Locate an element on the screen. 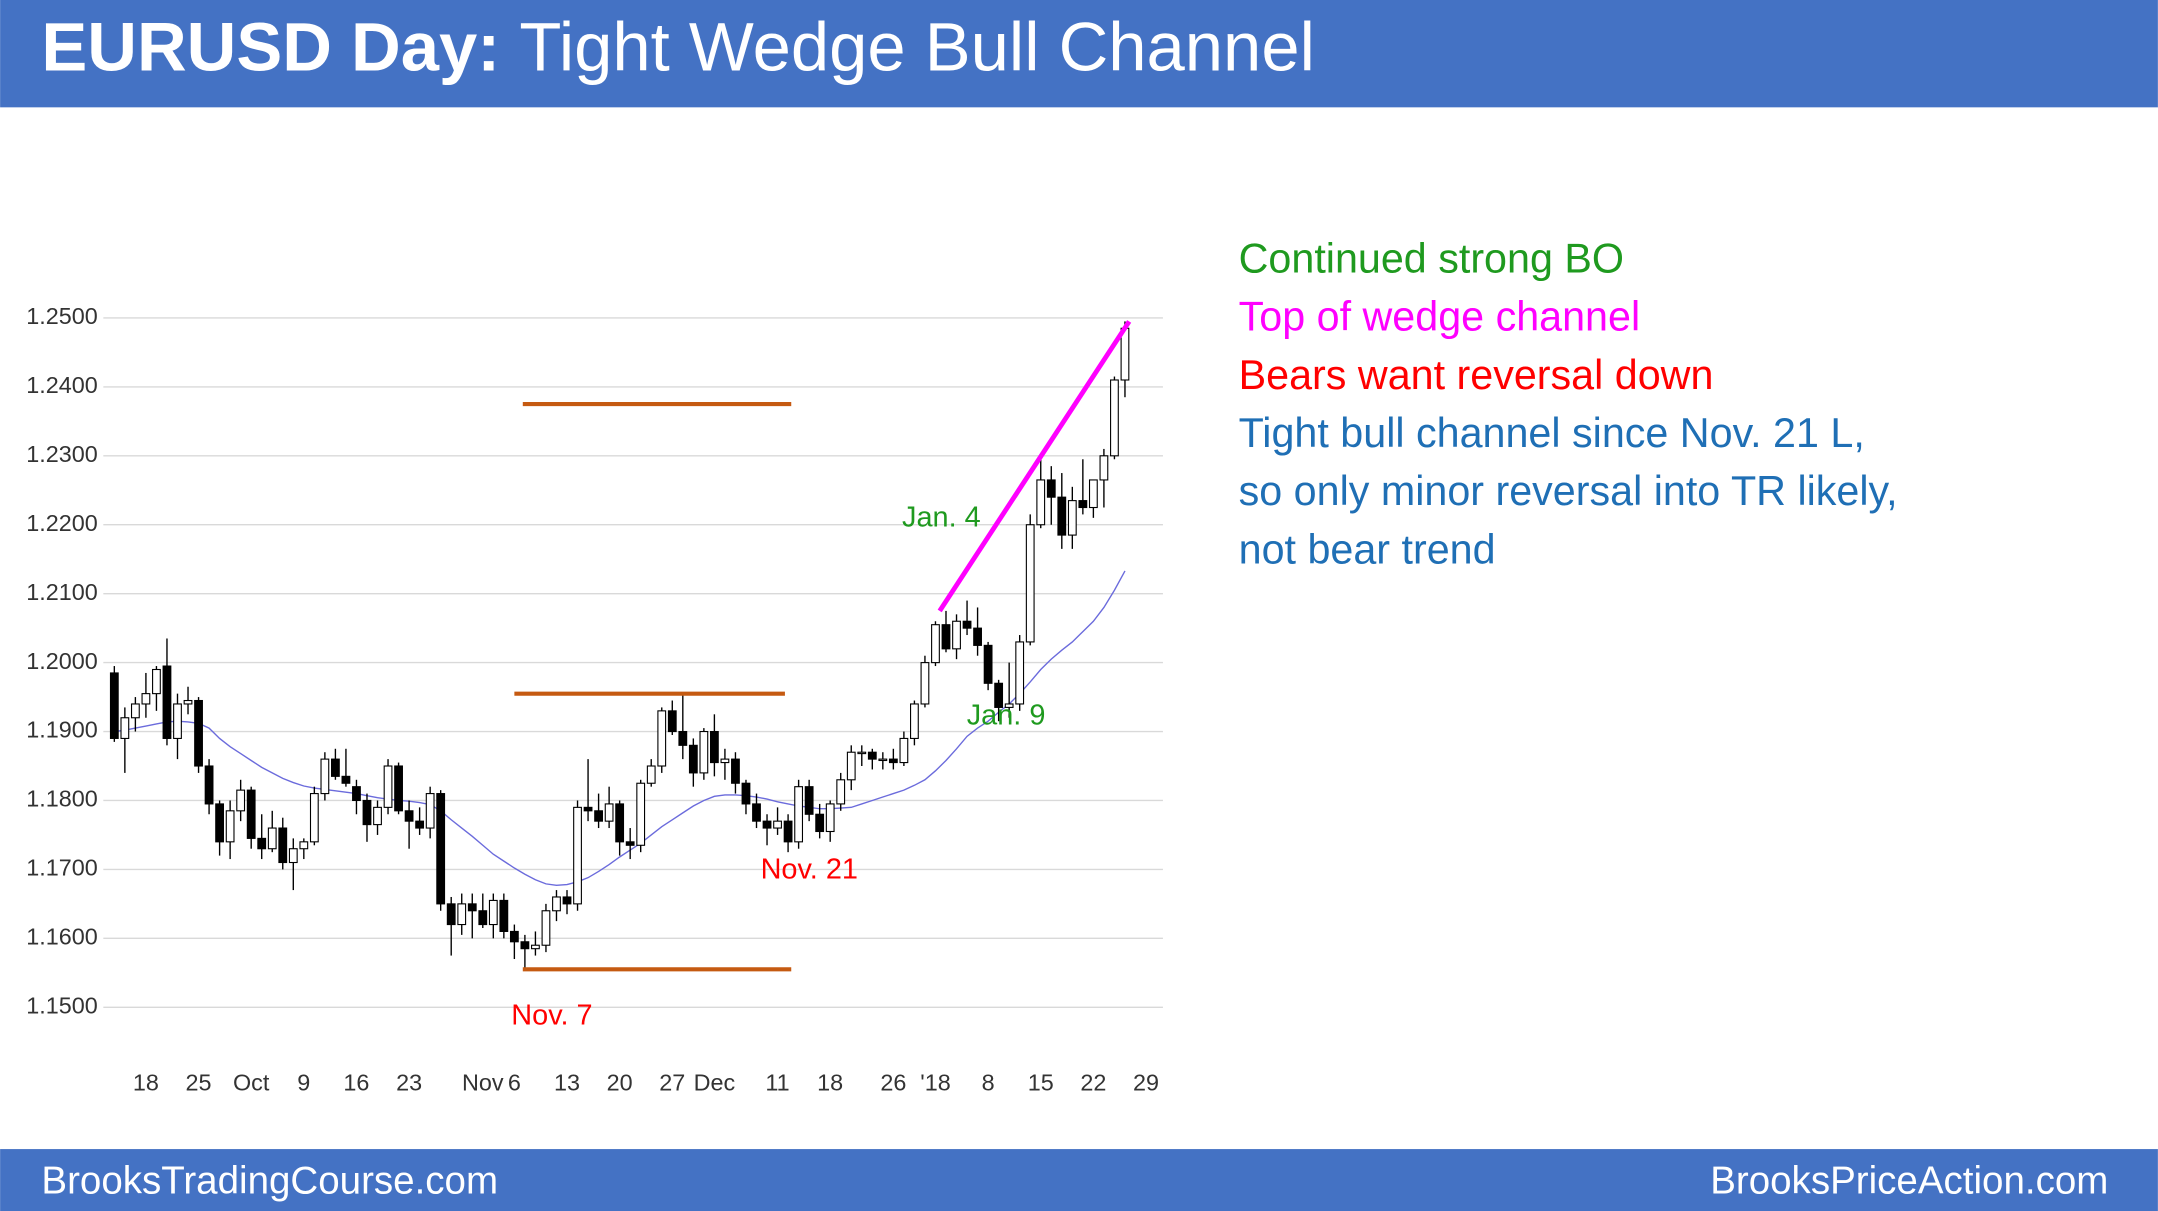  y-tick-label: 1.2200 is located at coordinates (61, 523).